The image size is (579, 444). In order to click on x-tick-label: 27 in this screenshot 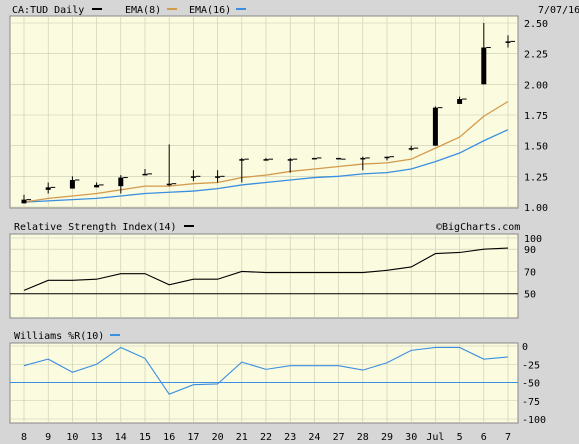, I will do `click(339, 437)`.